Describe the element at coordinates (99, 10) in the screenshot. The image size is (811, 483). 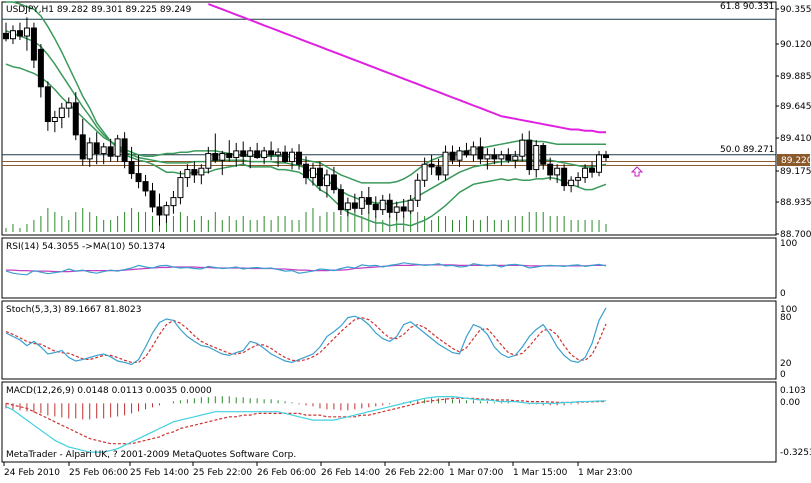
I see `symbol-header: USDJPY,H1 89.282 89.301 89.225 89.249` at that location.